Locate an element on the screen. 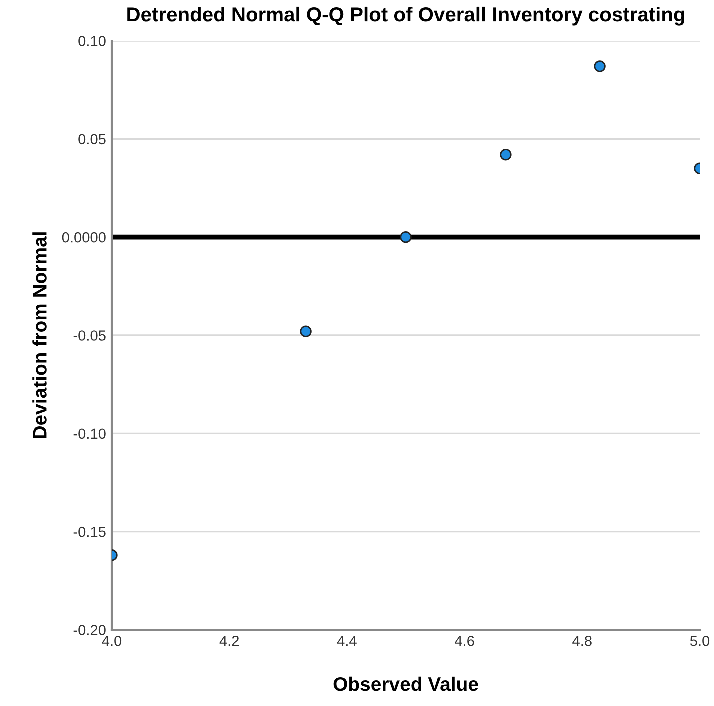  y-tick-label: -0.05 is located at coordinates (90, 335).